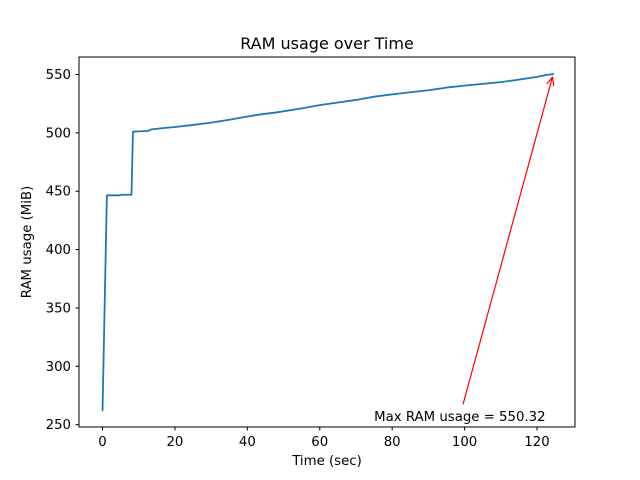 The height and width of the screenshot is (480, 640). I want to click on y-axis-label: RAM usage (MiB), so click(27, 242).